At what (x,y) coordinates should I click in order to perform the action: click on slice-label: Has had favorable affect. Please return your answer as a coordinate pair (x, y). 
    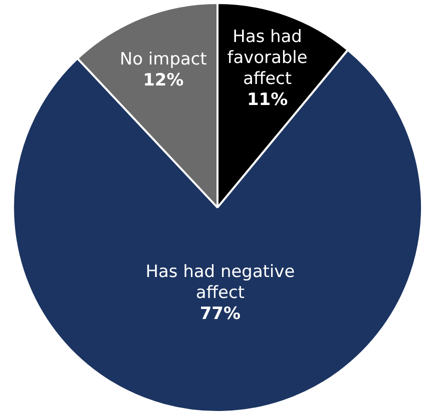
    Looking at the image, I should click on (267, 57).